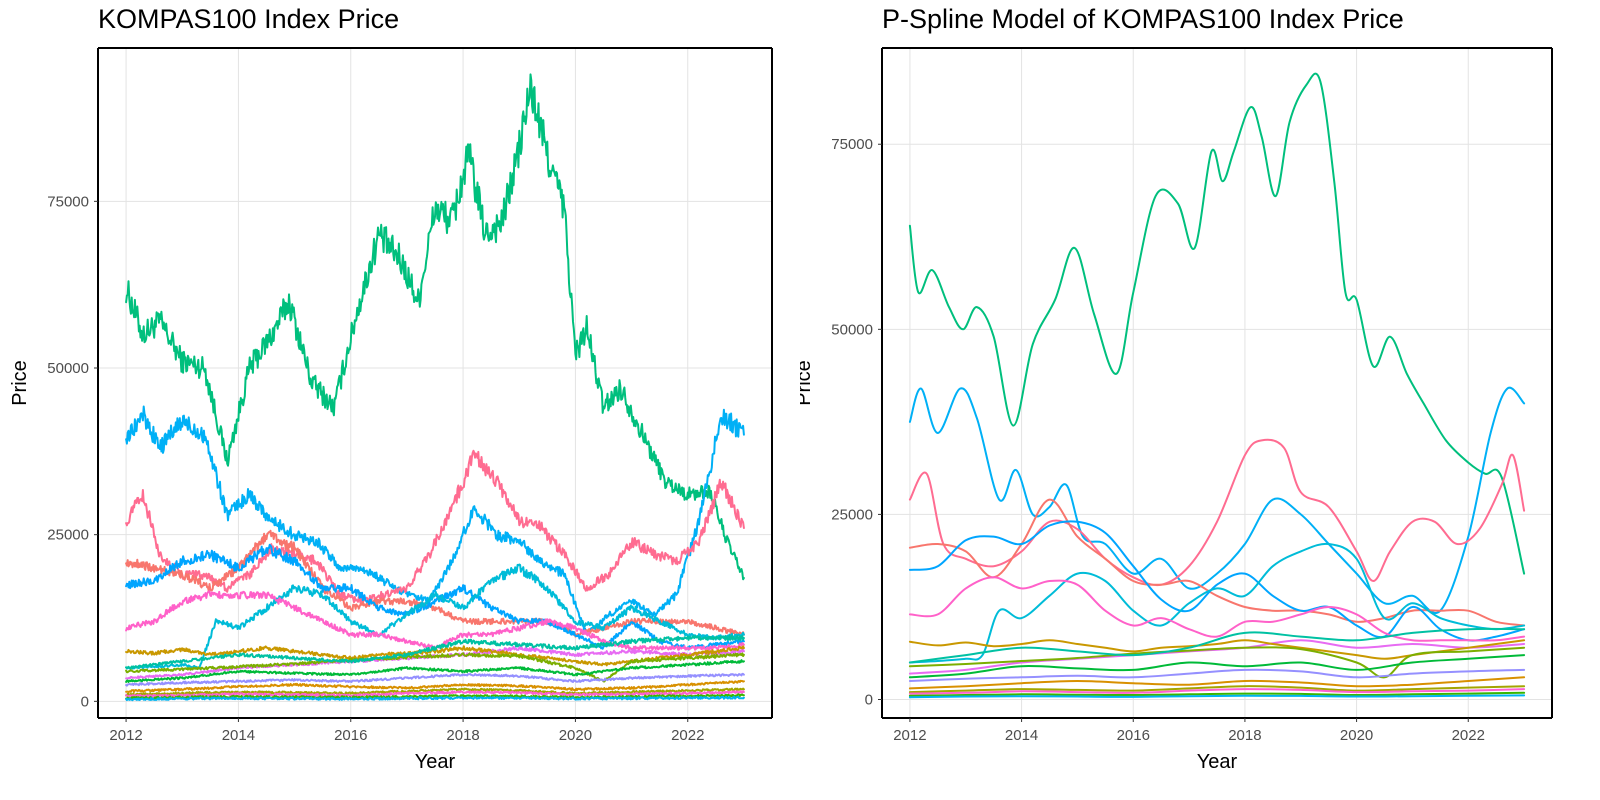  Describe the element at coordinates (249, 19) in the screenshot. I see `chart-title: KOMPAS100 Index Price` at that location.